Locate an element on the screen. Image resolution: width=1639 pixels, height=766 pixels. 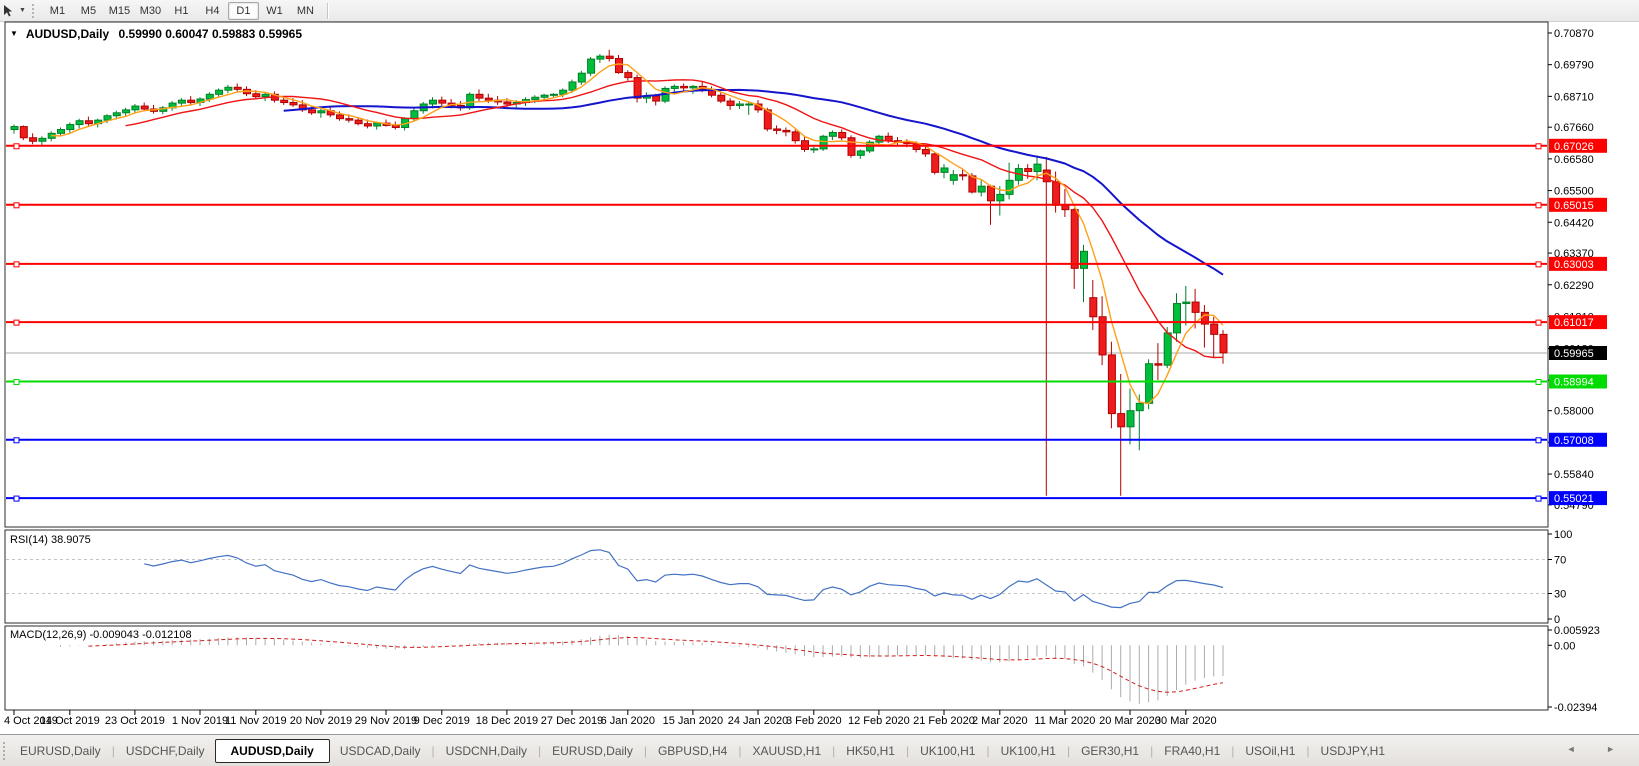
date-axis-label: 11 Mar 2020 is located at coordinates (1064, 721).